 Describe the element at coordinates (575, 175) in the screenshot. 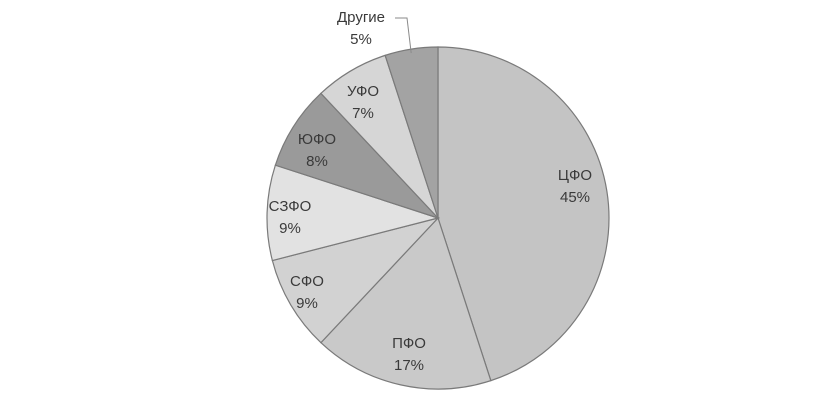

I see `slice-label-name: ЦФО` at that location.